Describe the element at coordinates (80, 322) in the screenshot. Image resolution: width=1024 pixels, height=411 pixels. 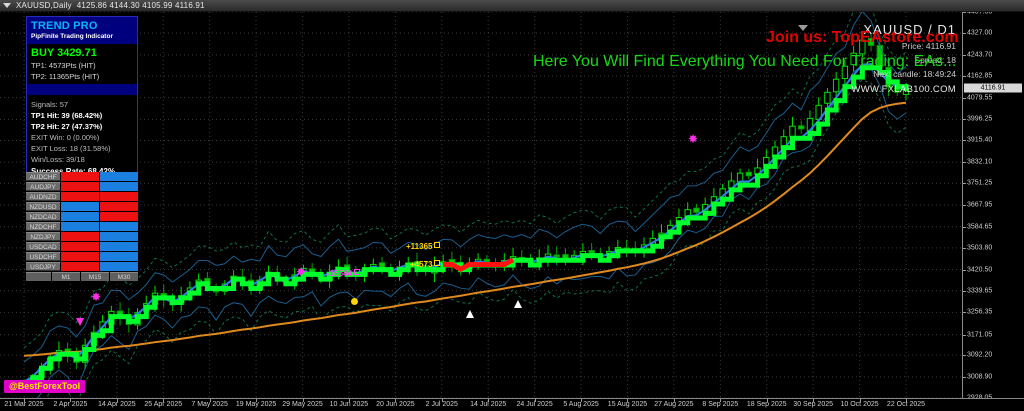
I see `sell-arrow-icon` at that location.